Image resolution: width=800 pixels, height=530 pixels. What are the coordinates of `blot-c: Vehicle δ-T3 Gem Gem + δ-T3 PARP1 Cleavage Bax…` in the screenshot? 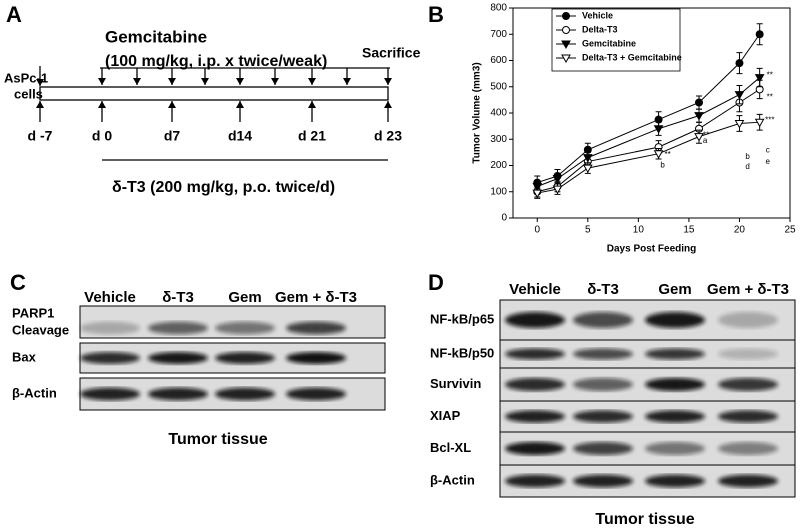 It's located at (199, 350).